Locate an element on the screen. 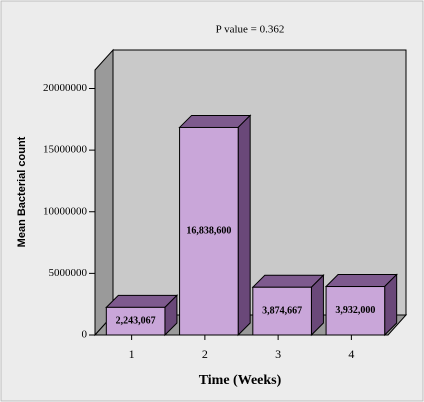 The width and height of the screenshot is (424, 402). value-label: 3,932,000 is located at coordinates (355, 310).